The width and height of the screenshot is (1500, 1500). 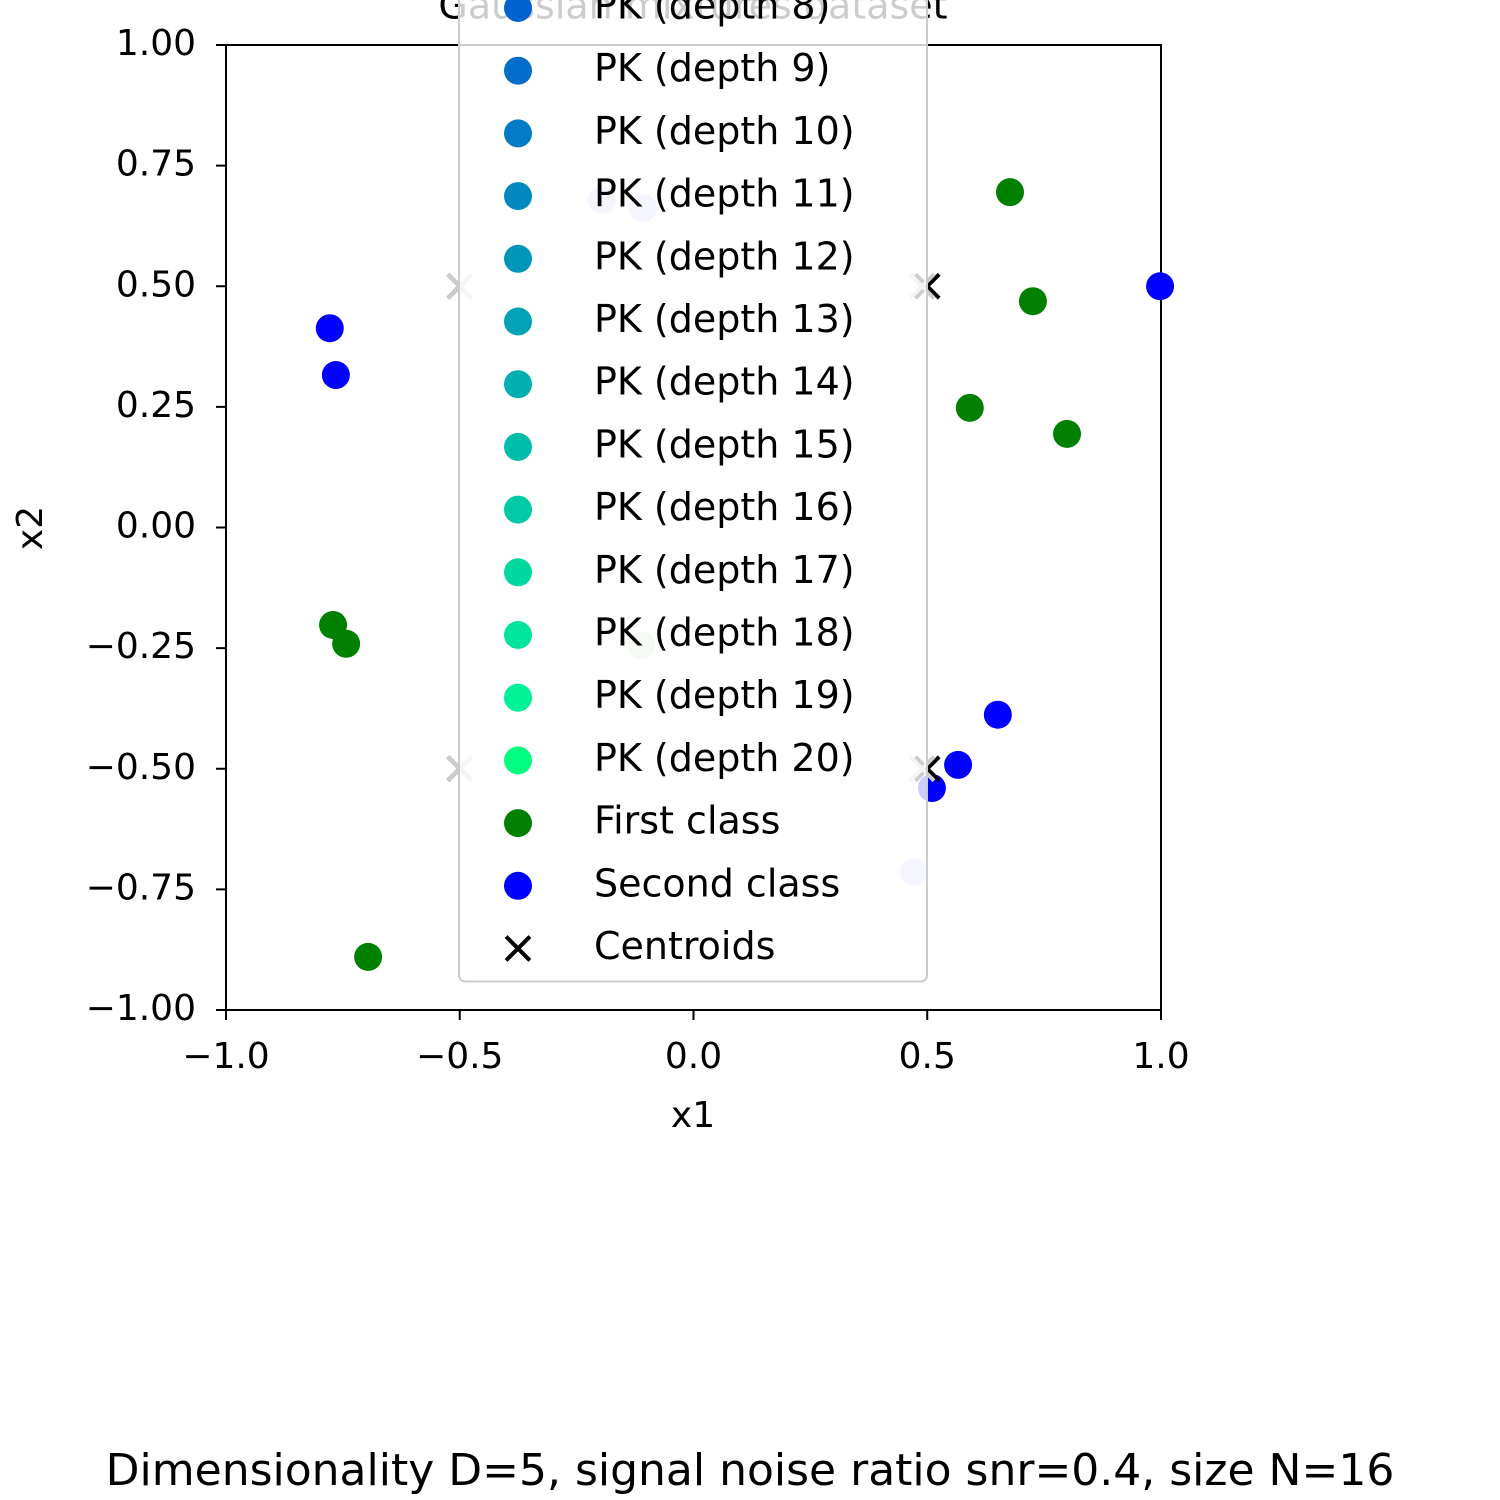 I want to click on legend-label: PK (depth 18), so click(x=724, y=633).